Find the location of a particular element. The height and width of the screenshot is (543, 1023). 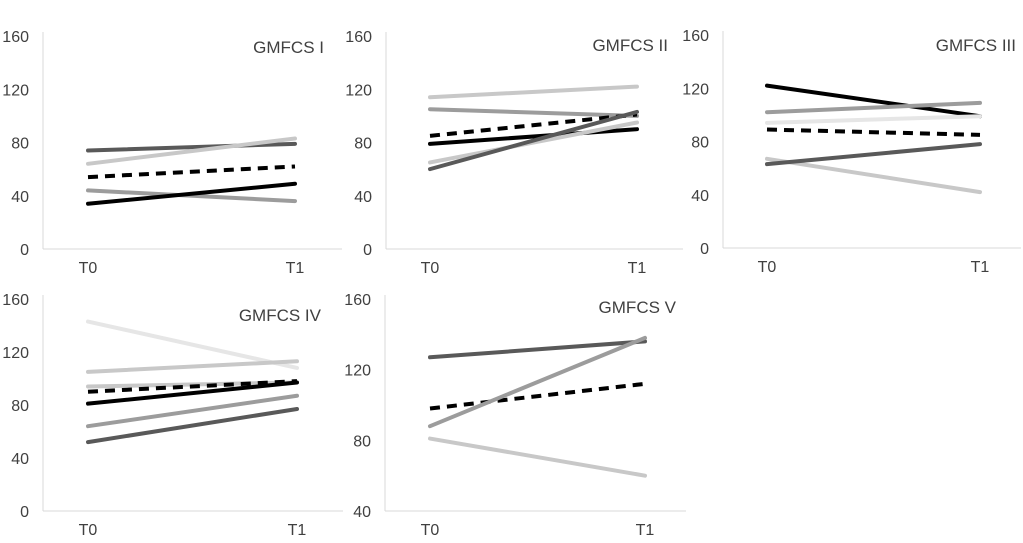

chart-title: GMFCS III is located at coordinates (976, 45).